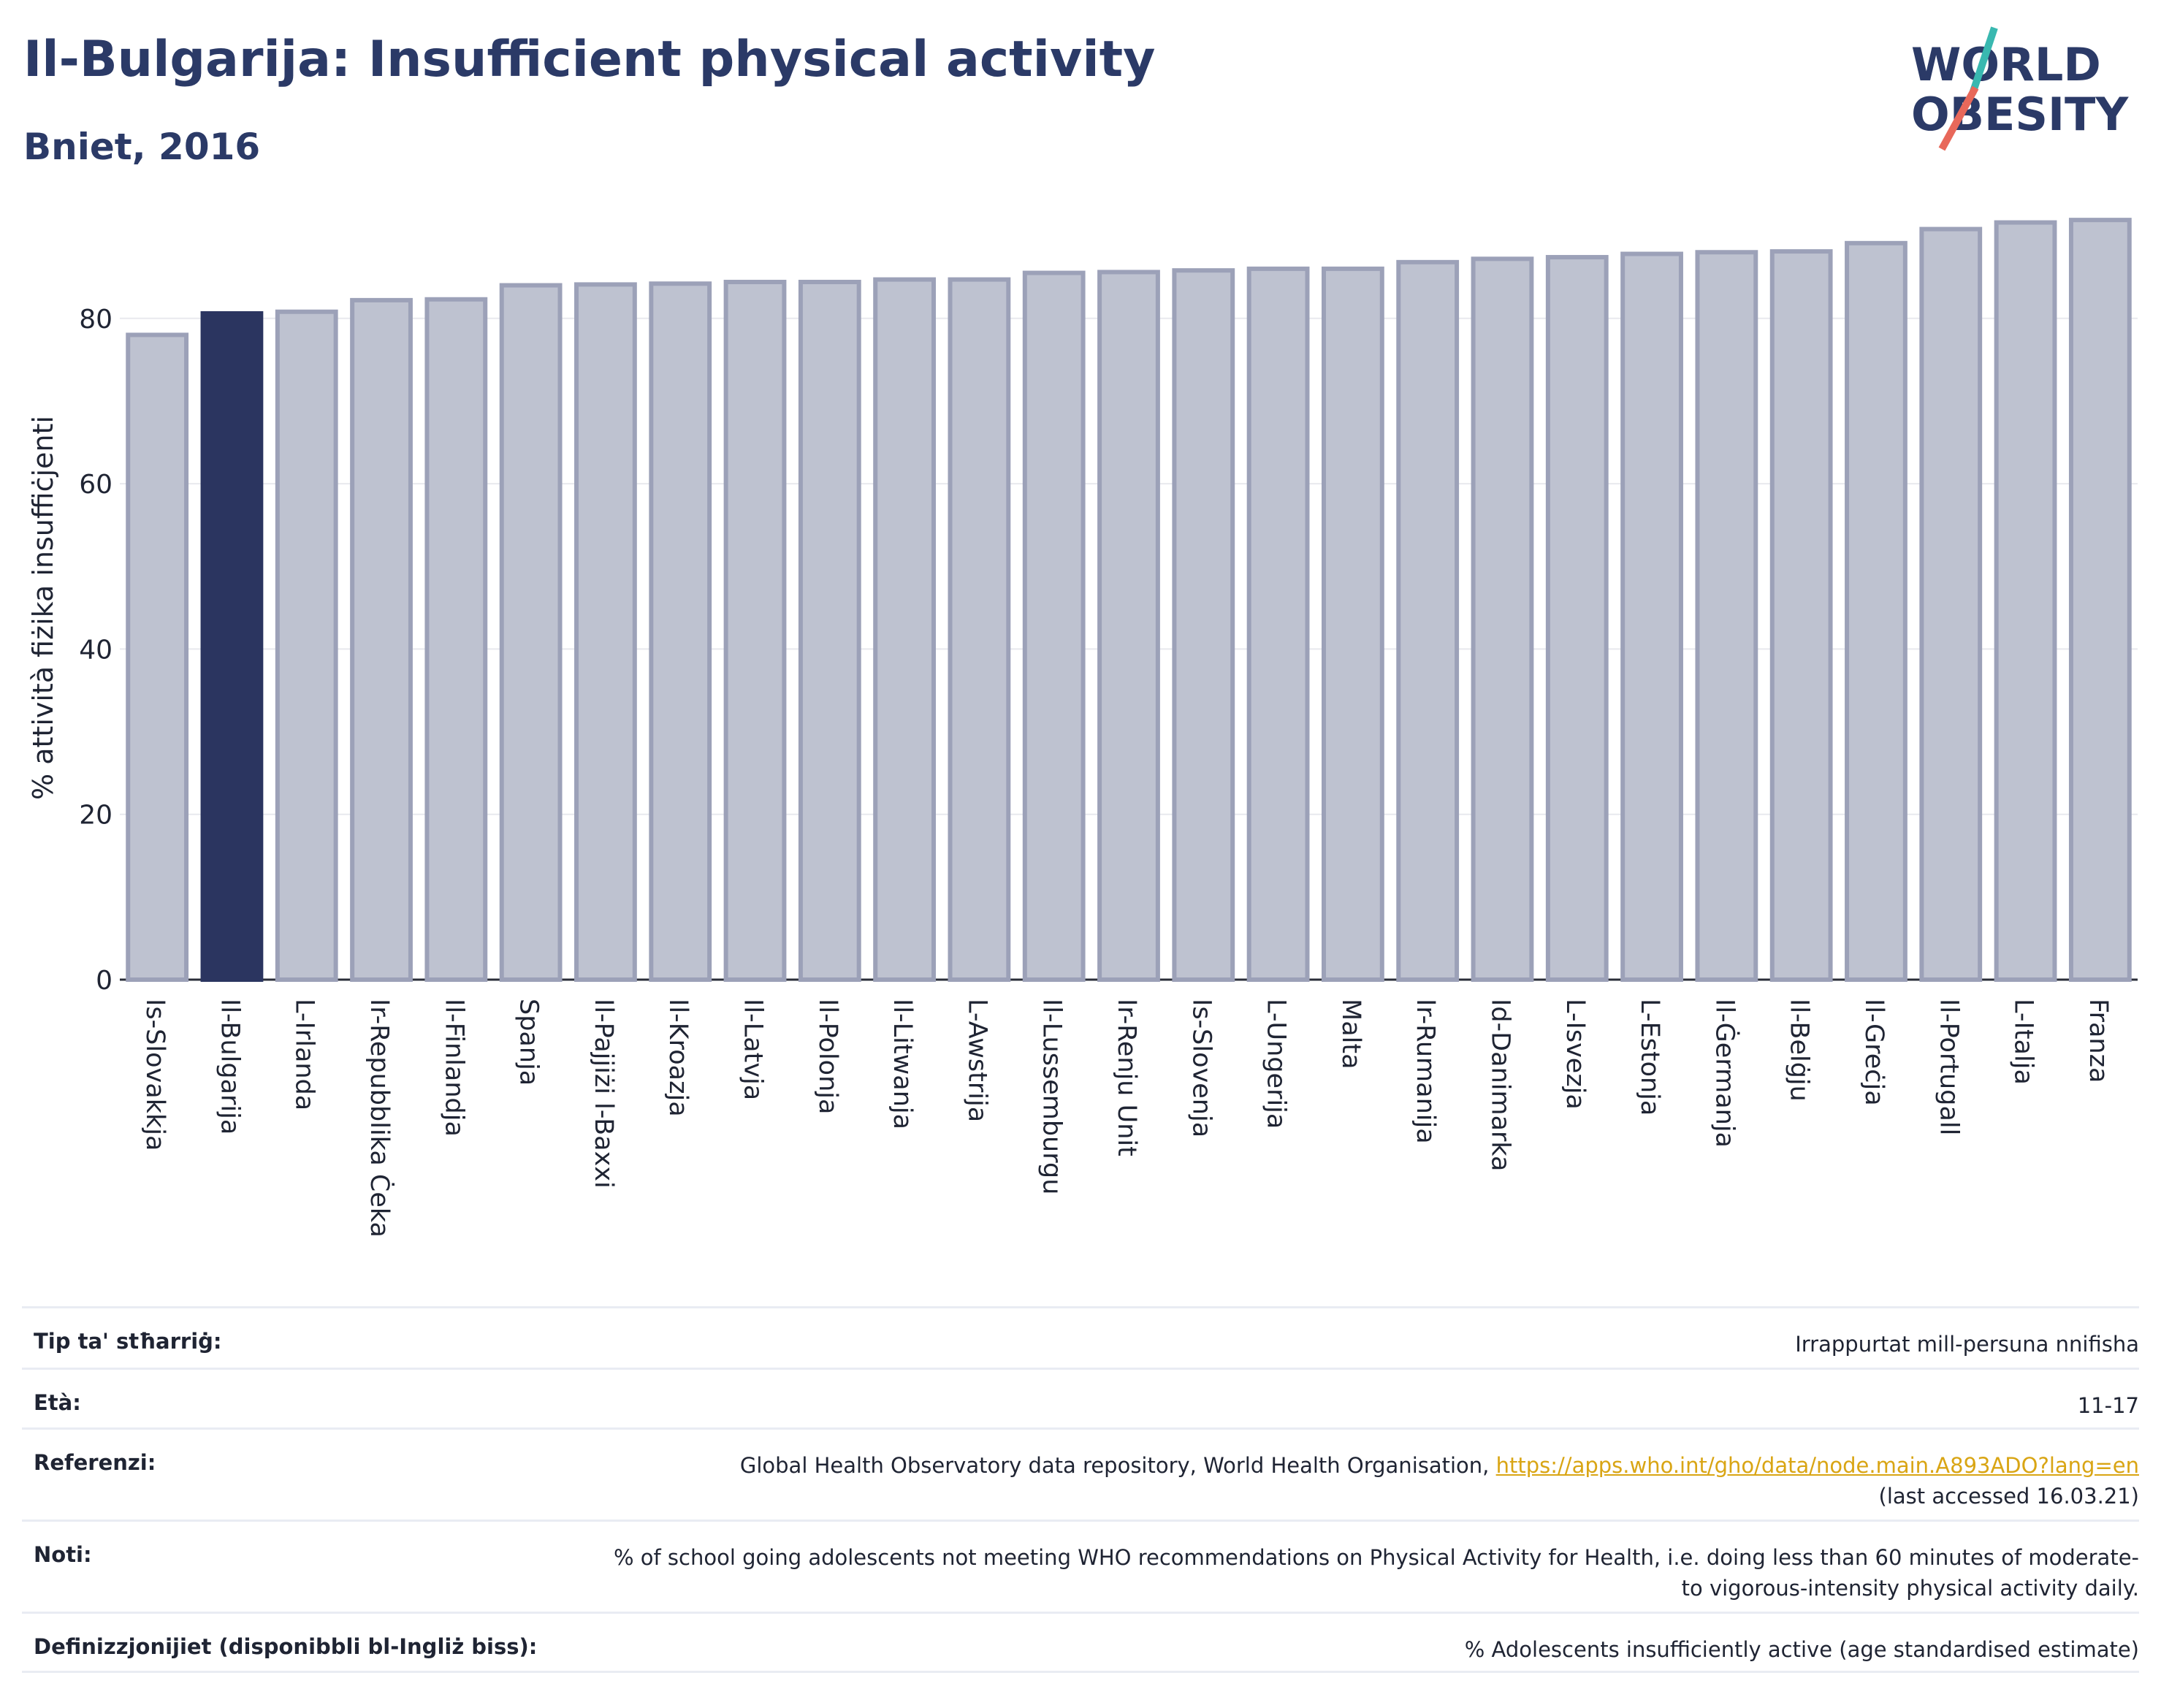 This screenshot has height=1708, width=2161. I want to click on x-tick-label: Is-Slovenja, so click(1201, 1068).